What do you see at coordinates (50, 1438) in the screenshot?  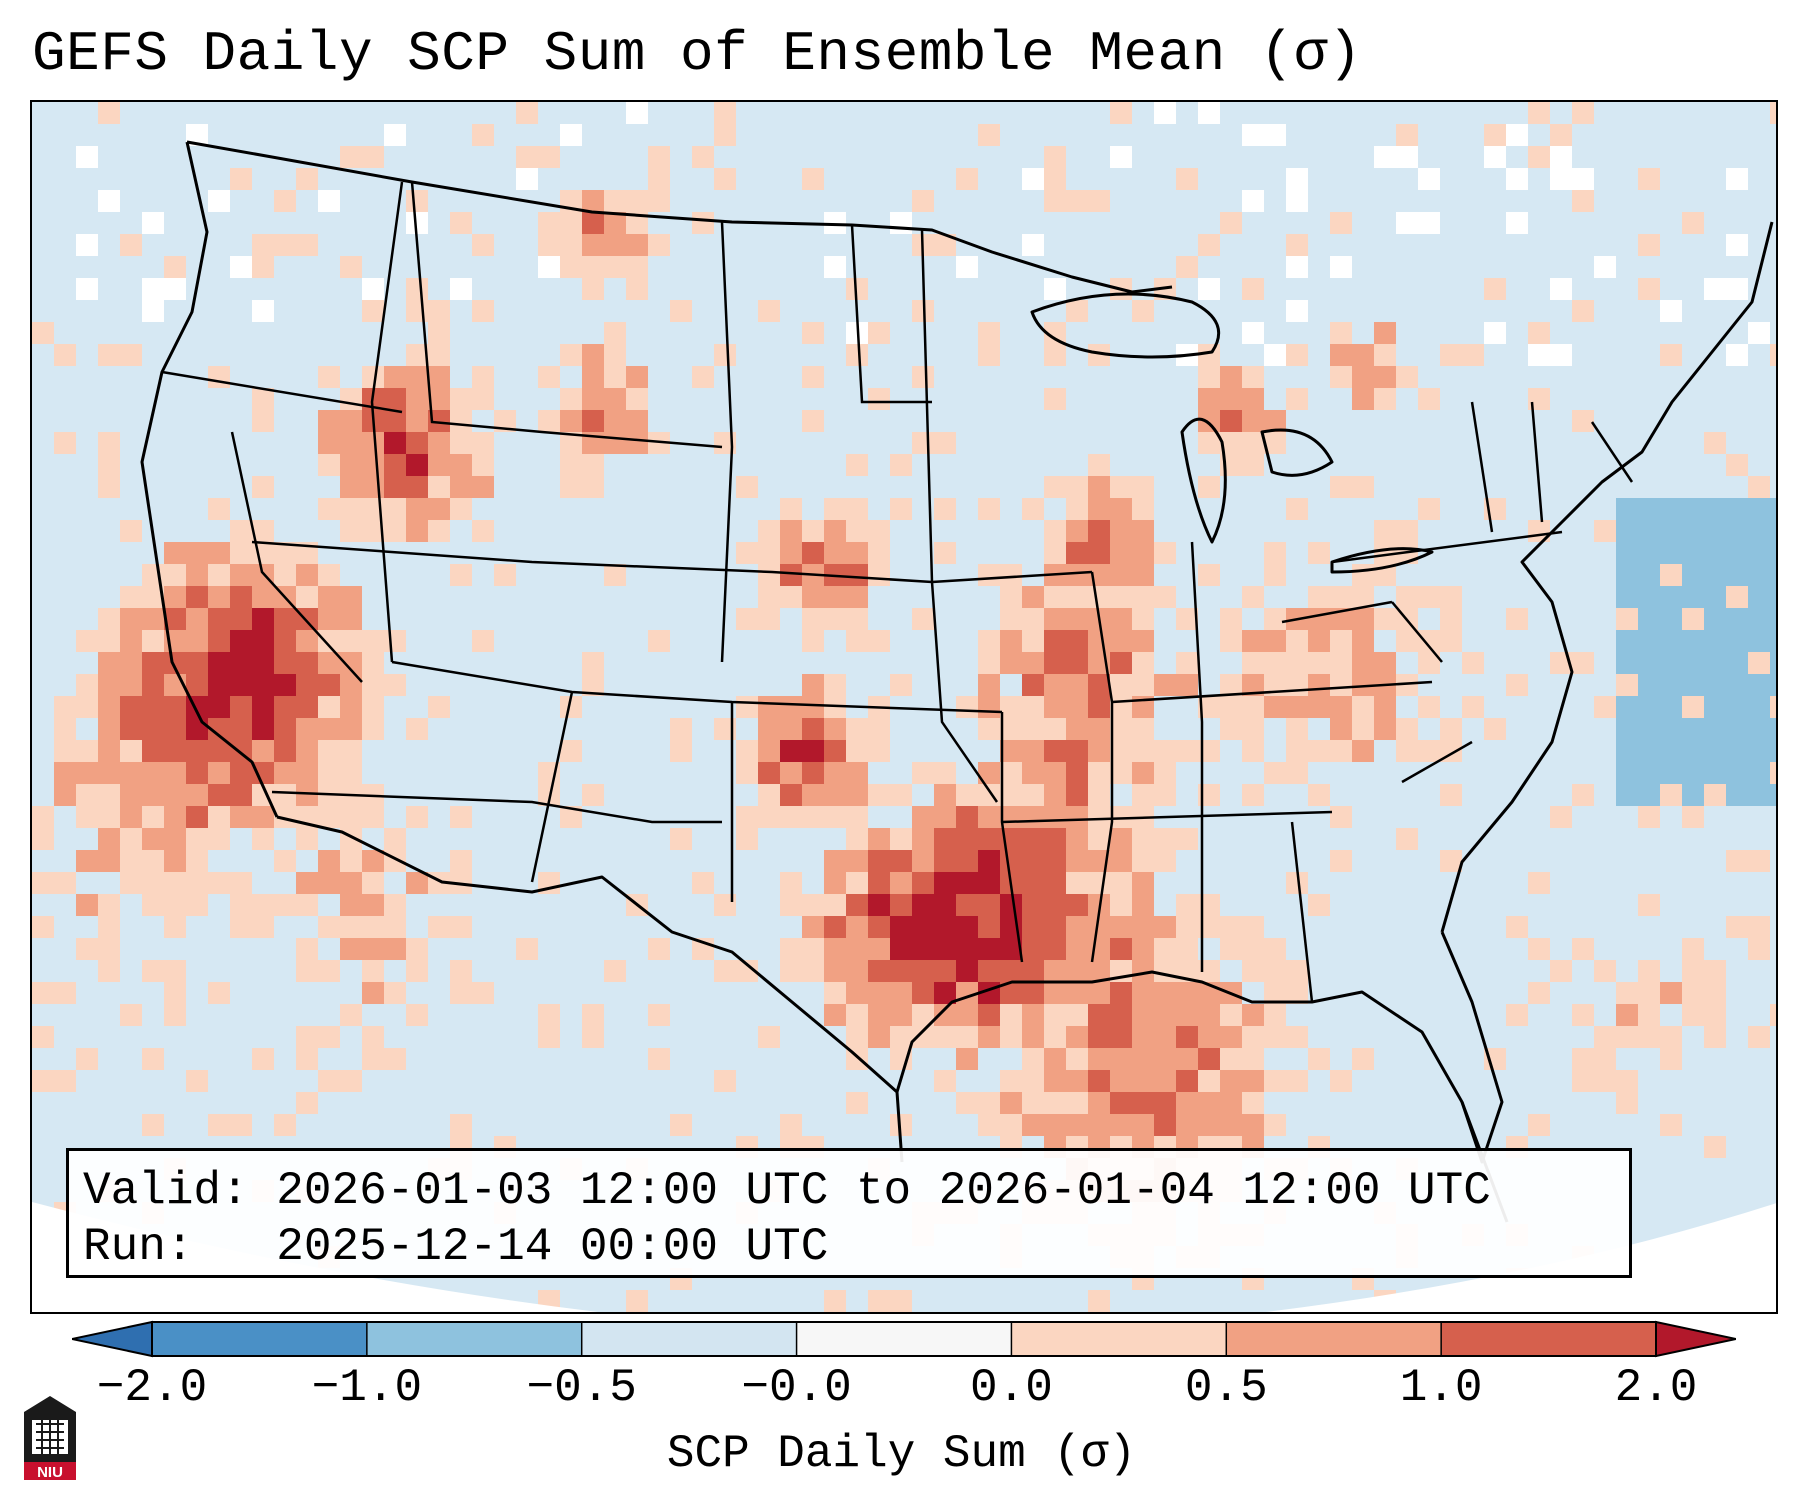 I see `niu-logo: NIU` at bounding box center [50, 1438].